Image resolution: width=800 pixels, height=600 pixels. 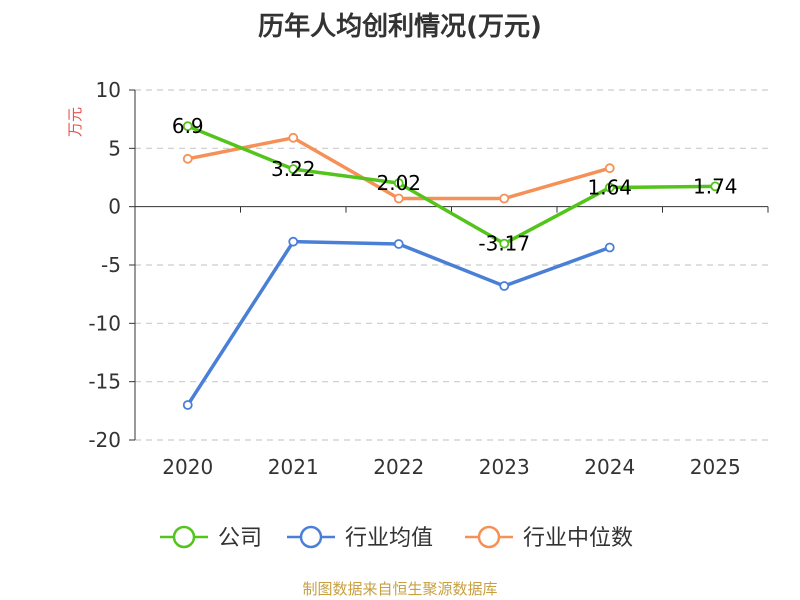 I want to click on y-tick-label: -5, so click(x=111, y=265).